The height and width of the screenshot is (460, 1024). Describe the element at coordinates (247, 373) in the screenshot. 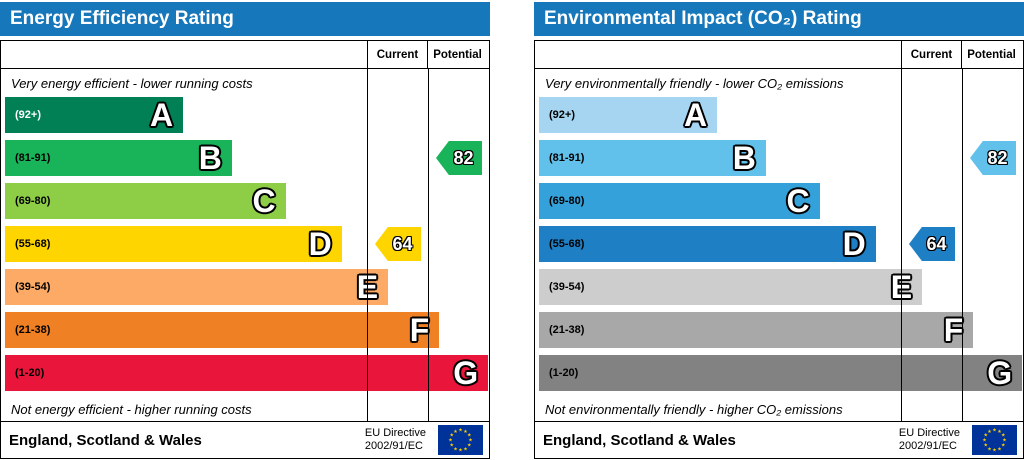

I see `energy-band-G: (1-20) G` at that location.